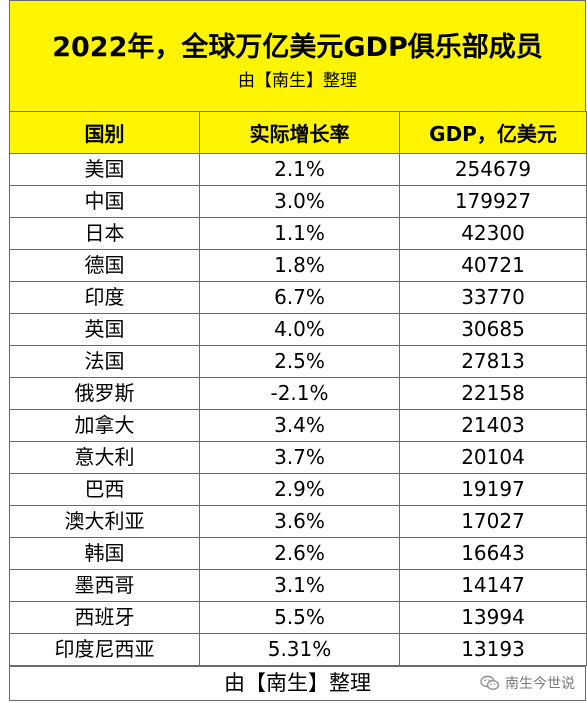 The height and width of the screenshot is (703, 587). What do you see at coordinates (104, 521) in the screenshot?
I see `cell-country: 澳大利亚` at bounding box center [104, 521].